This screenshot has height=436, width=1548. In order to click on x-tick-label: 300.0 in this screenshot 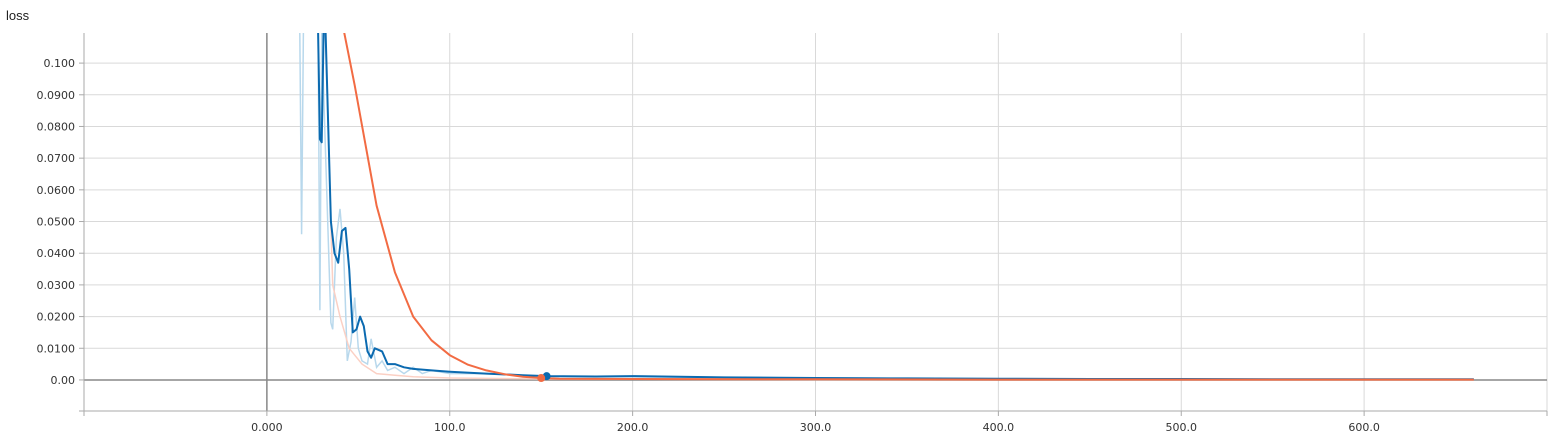, I will do `click(816, 427)`.